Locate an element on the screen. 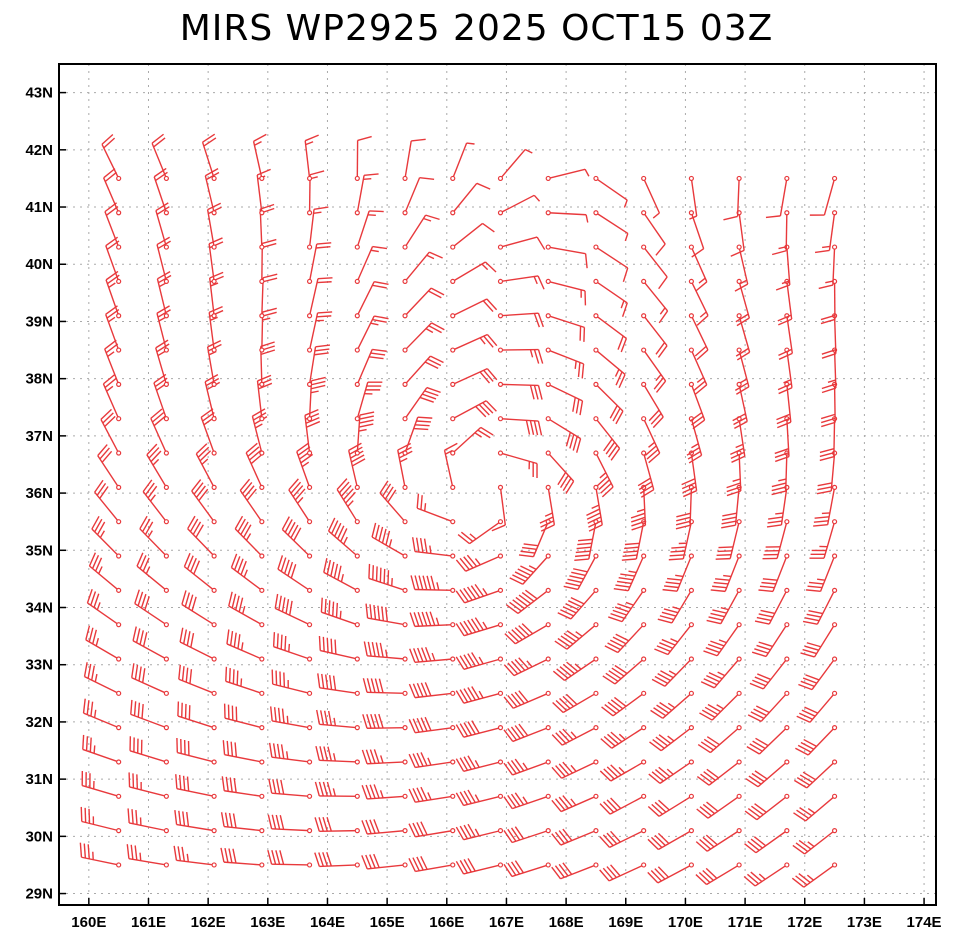 The width and height of the screenshot is (953, 946). lon-tick-label: 161E is located at coordinates (148, 922).